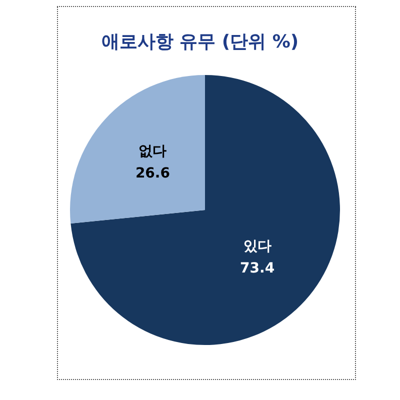 The image size is (400, 400). What do you see at coordinates (257, 246) in the screenshot?
I see `slice-label: 있다` at bounding box center [257, 246].